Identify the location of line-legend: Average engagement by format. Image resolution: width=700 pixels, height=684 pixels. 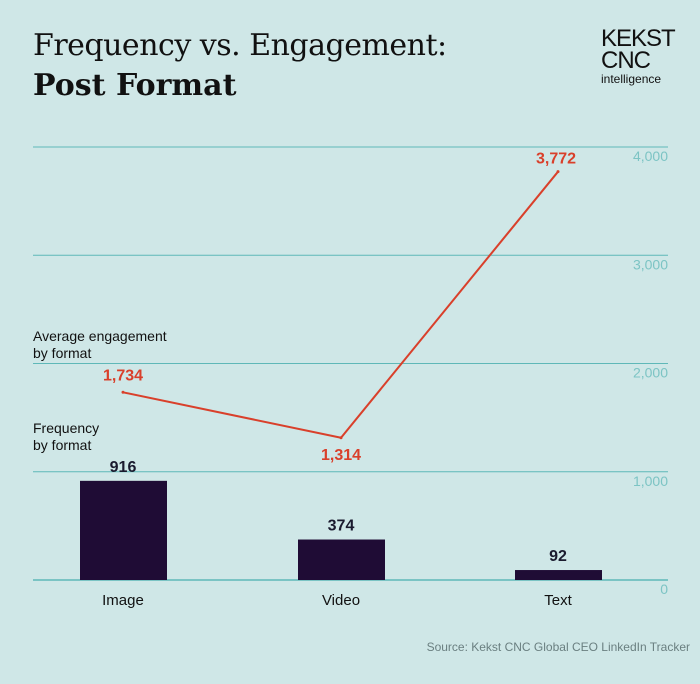
(100, 345).